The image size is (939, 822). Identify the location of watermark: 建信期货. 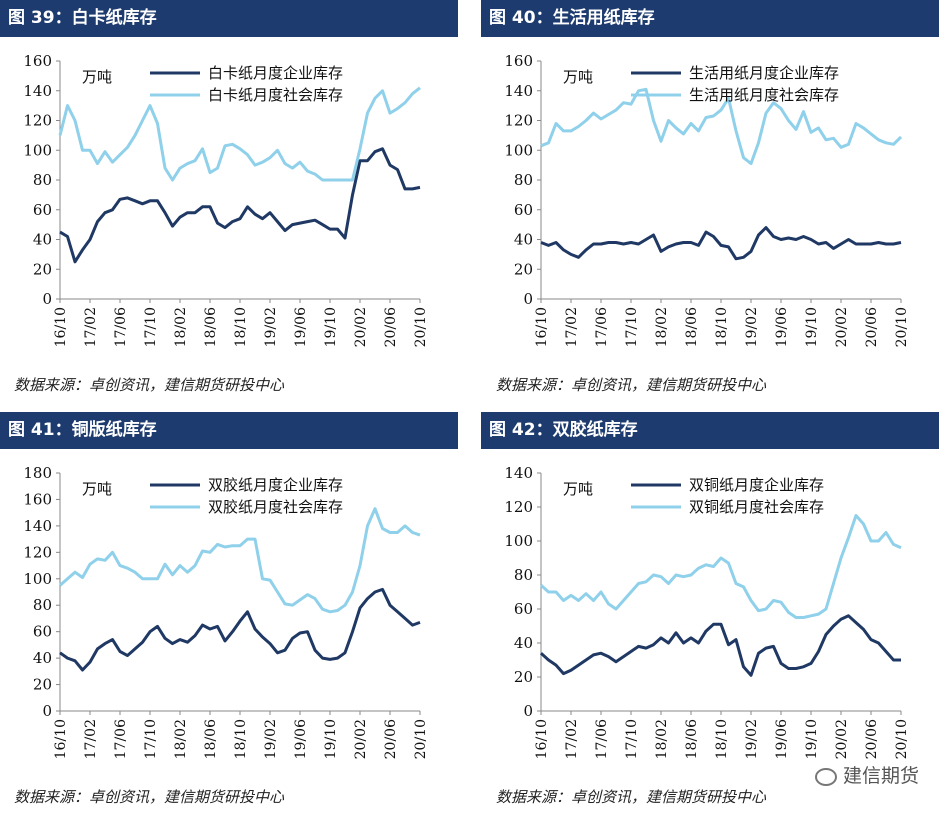
(866, 774).